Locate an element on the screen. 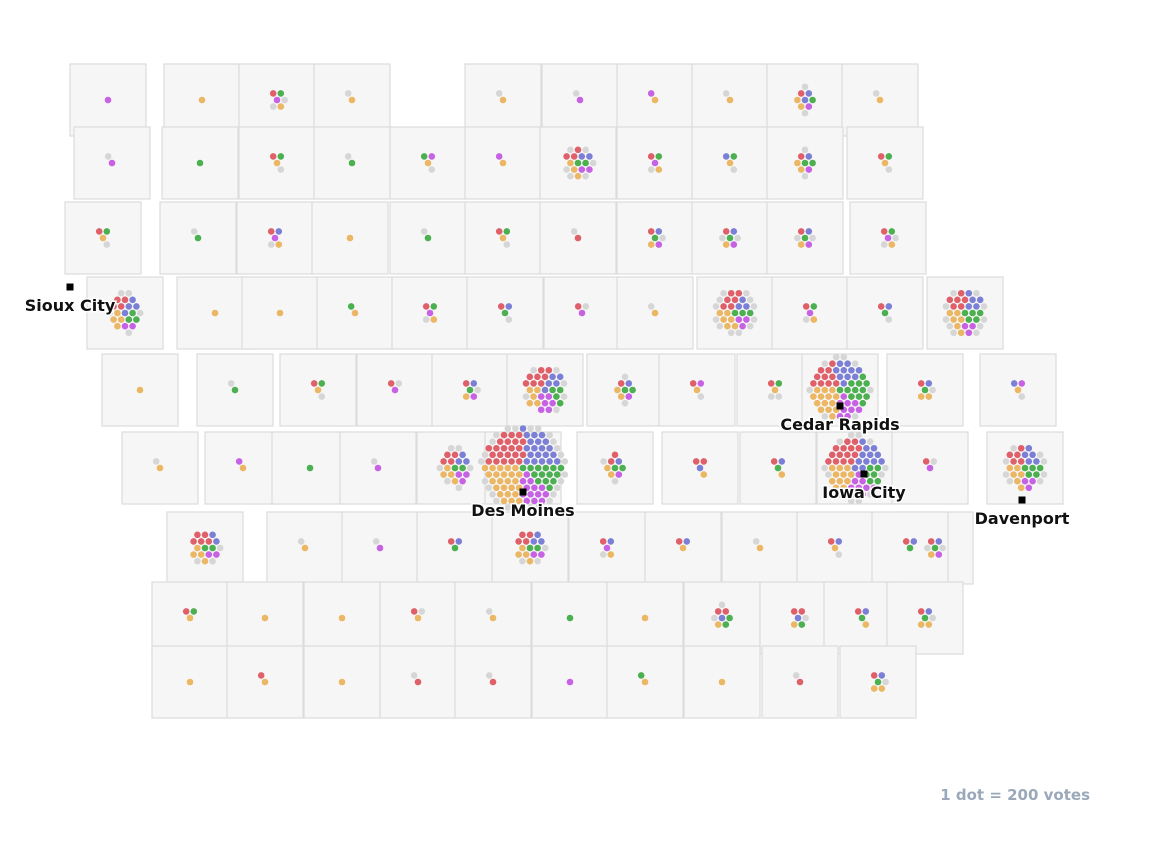  county is located at coordinates (888, 238).